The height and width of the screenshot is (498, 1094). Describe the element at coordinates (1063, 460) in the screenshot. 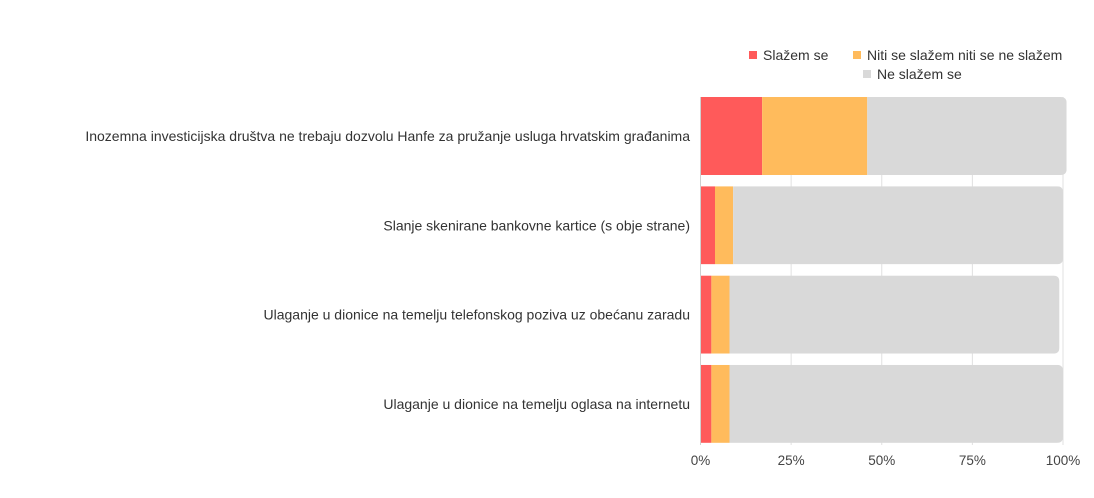

I see `x-tick-label: 100%` at that location.